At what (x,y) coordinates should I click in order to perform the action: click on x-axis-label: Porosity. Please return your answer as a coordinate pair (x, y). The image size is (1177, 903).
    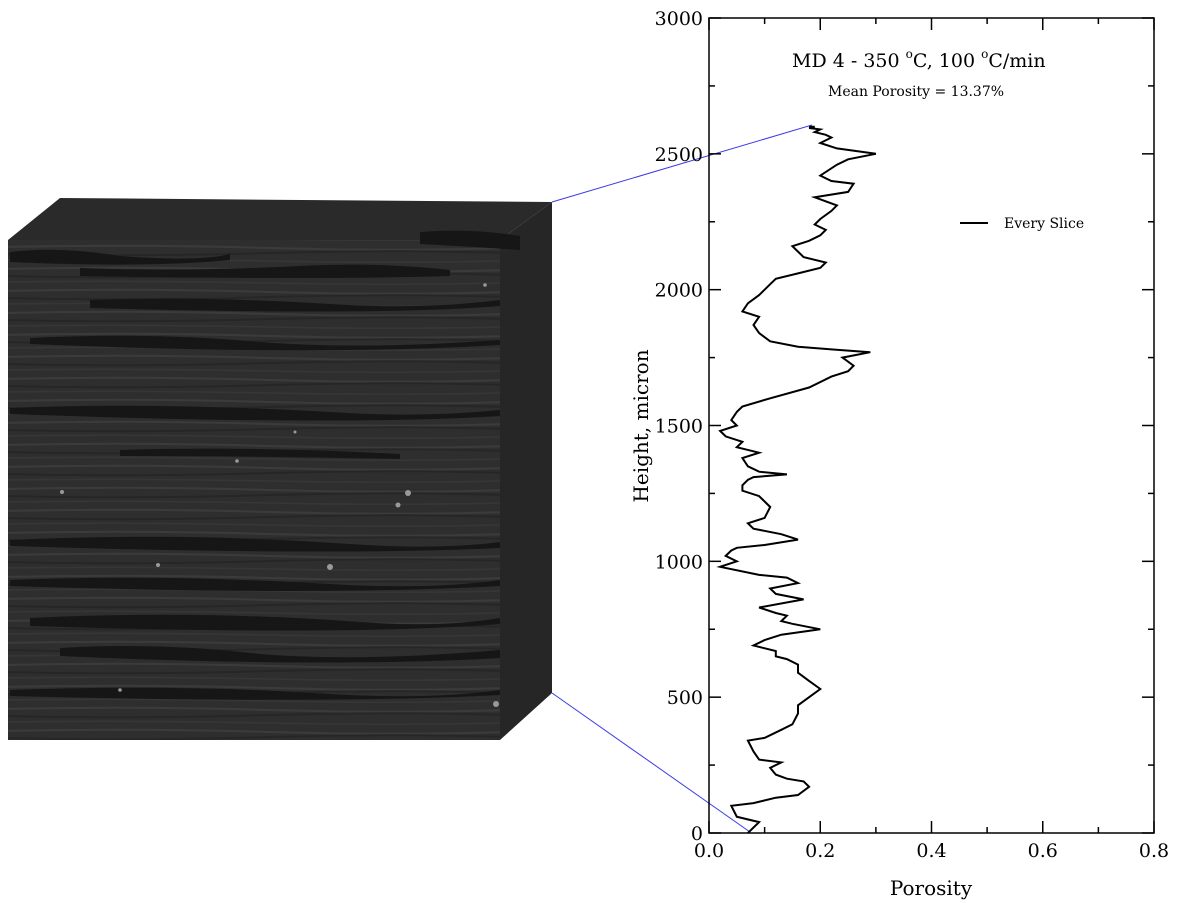
    Looking at the image, I should click on (931, 888).